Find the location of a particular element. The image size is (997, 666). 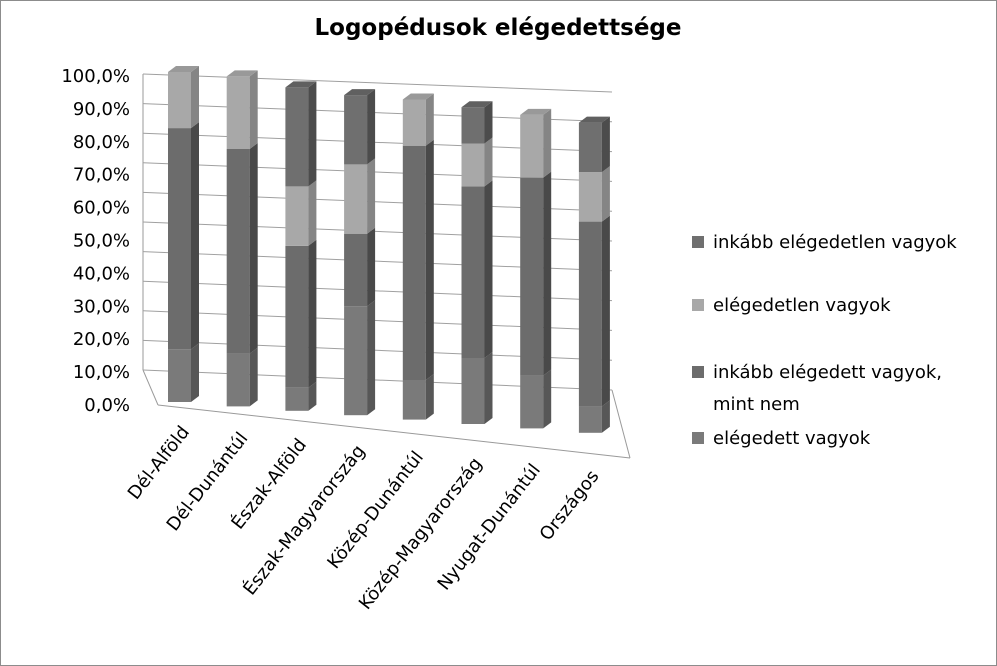

floor-right-edge is located at coordinates (621, 424).